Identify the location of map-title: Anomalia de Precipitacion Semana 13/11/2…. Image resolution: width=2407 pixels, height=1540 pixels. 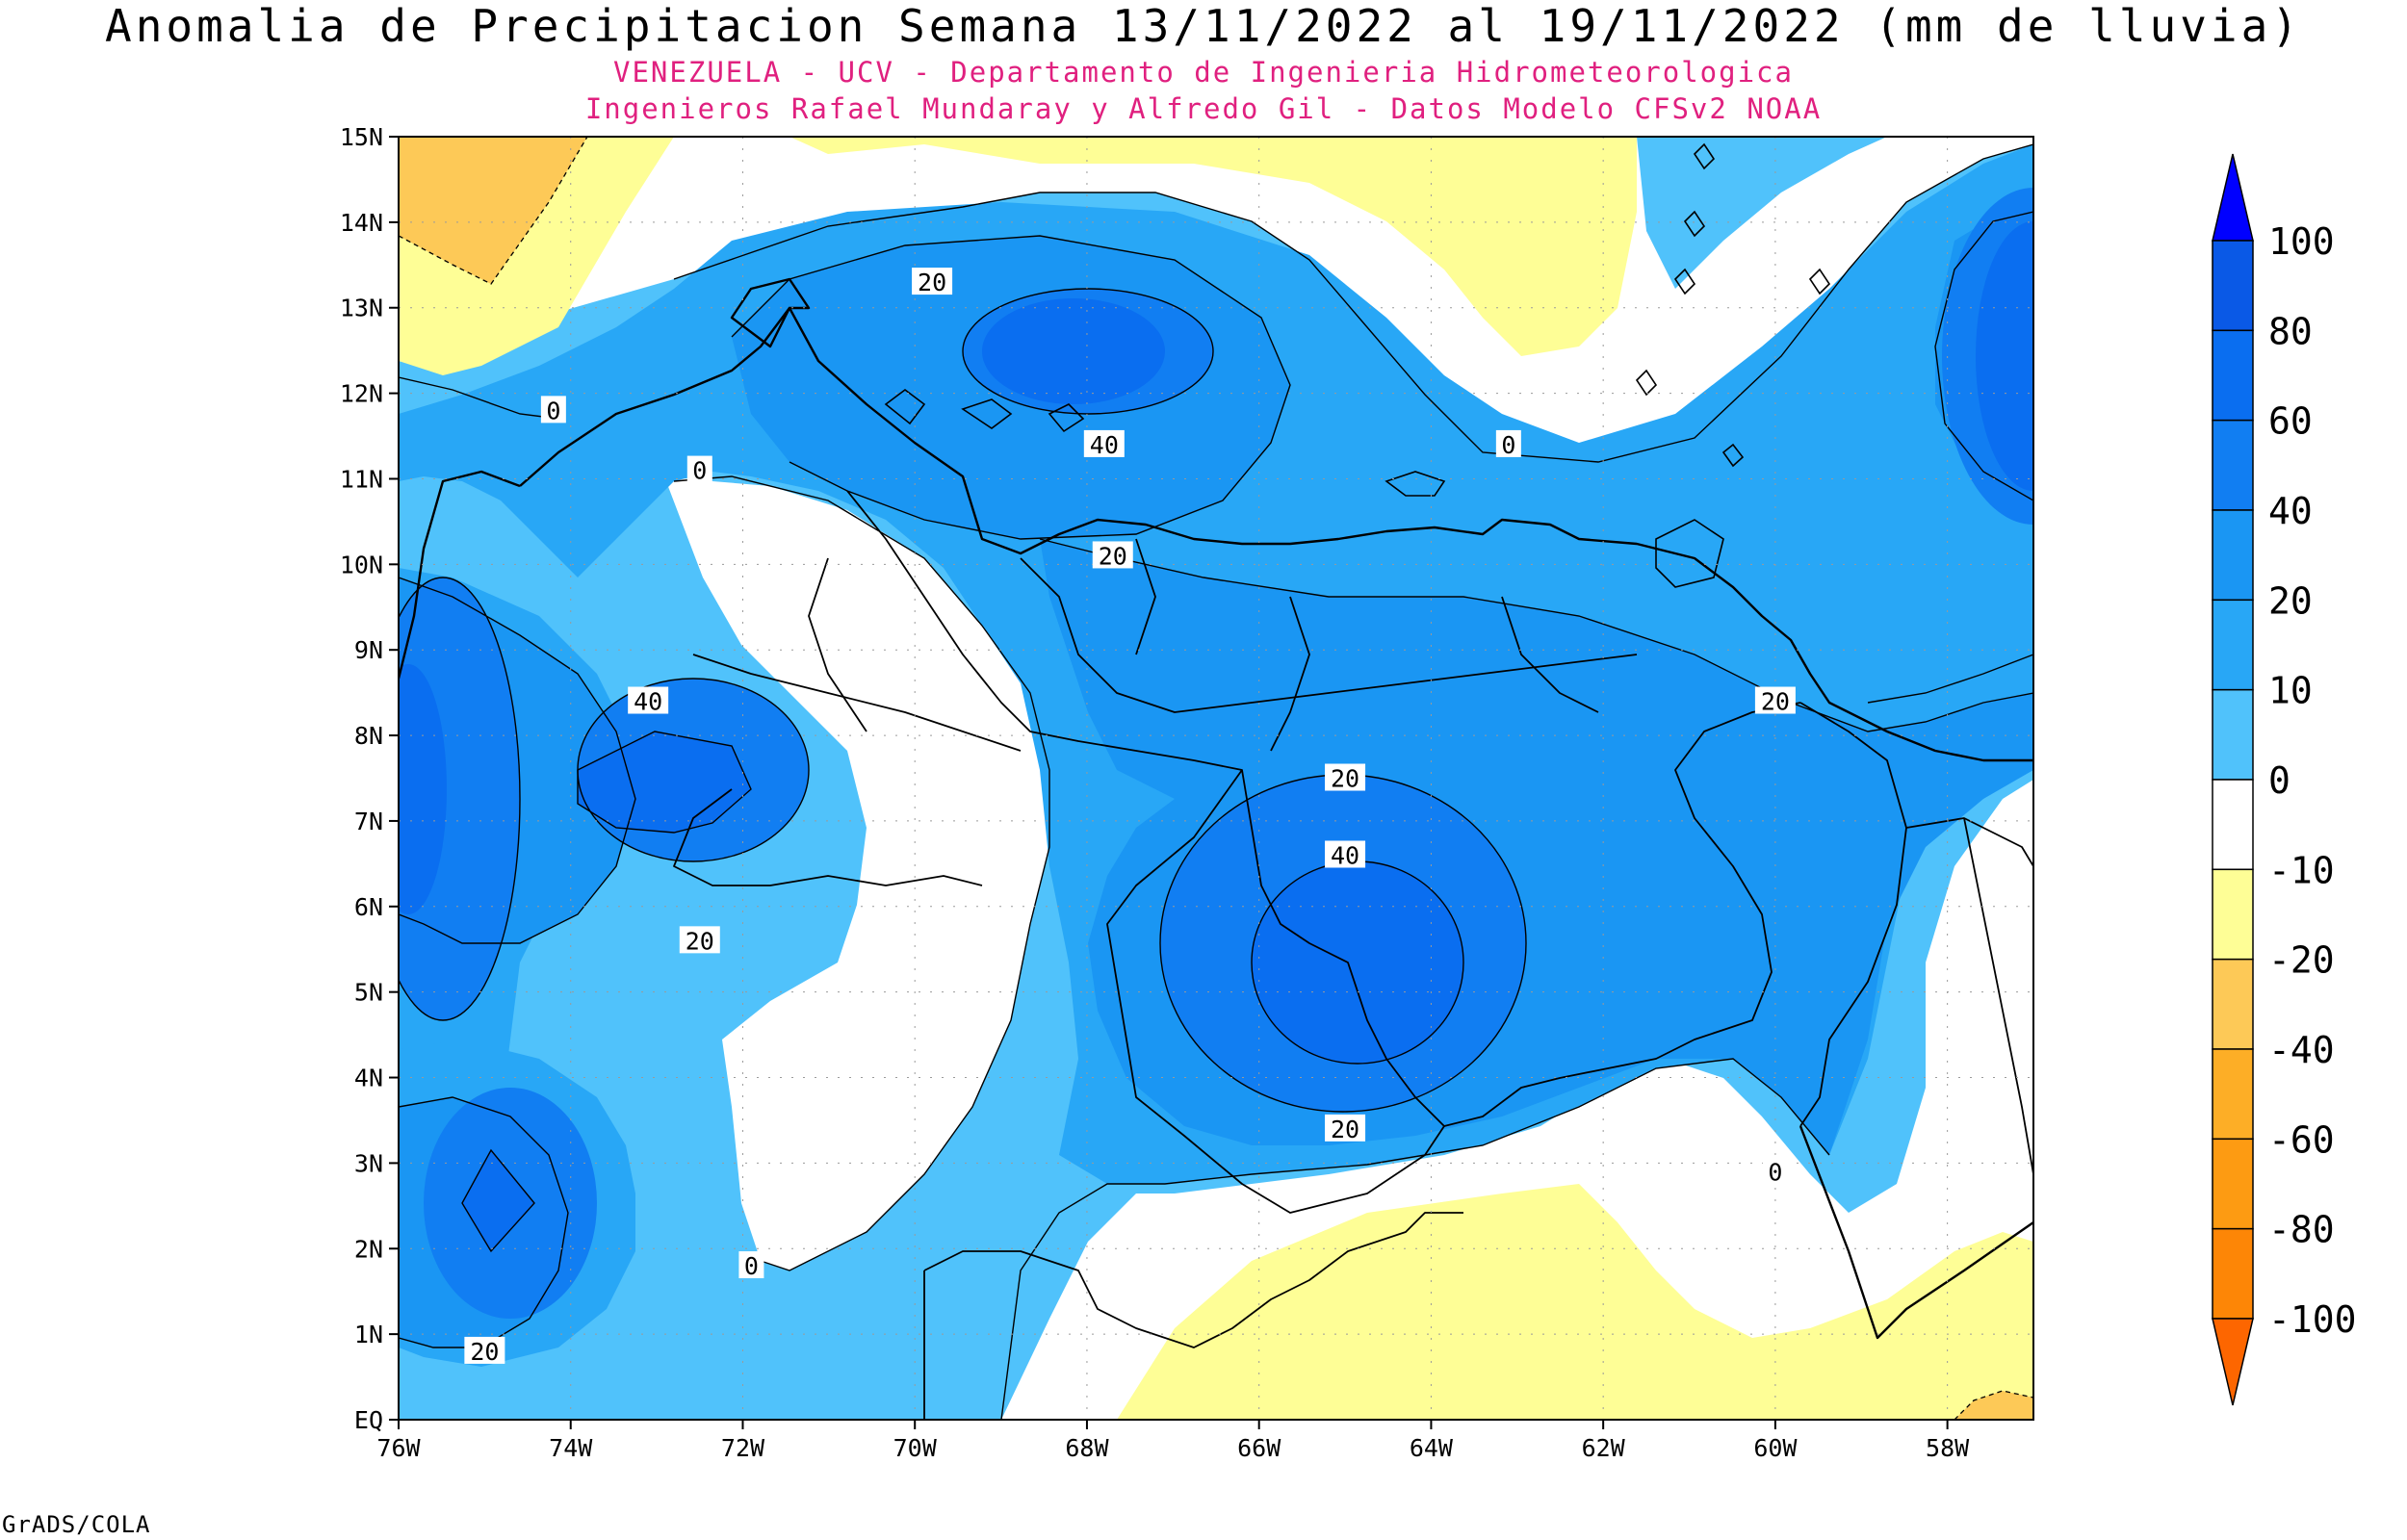
(1203, 26).